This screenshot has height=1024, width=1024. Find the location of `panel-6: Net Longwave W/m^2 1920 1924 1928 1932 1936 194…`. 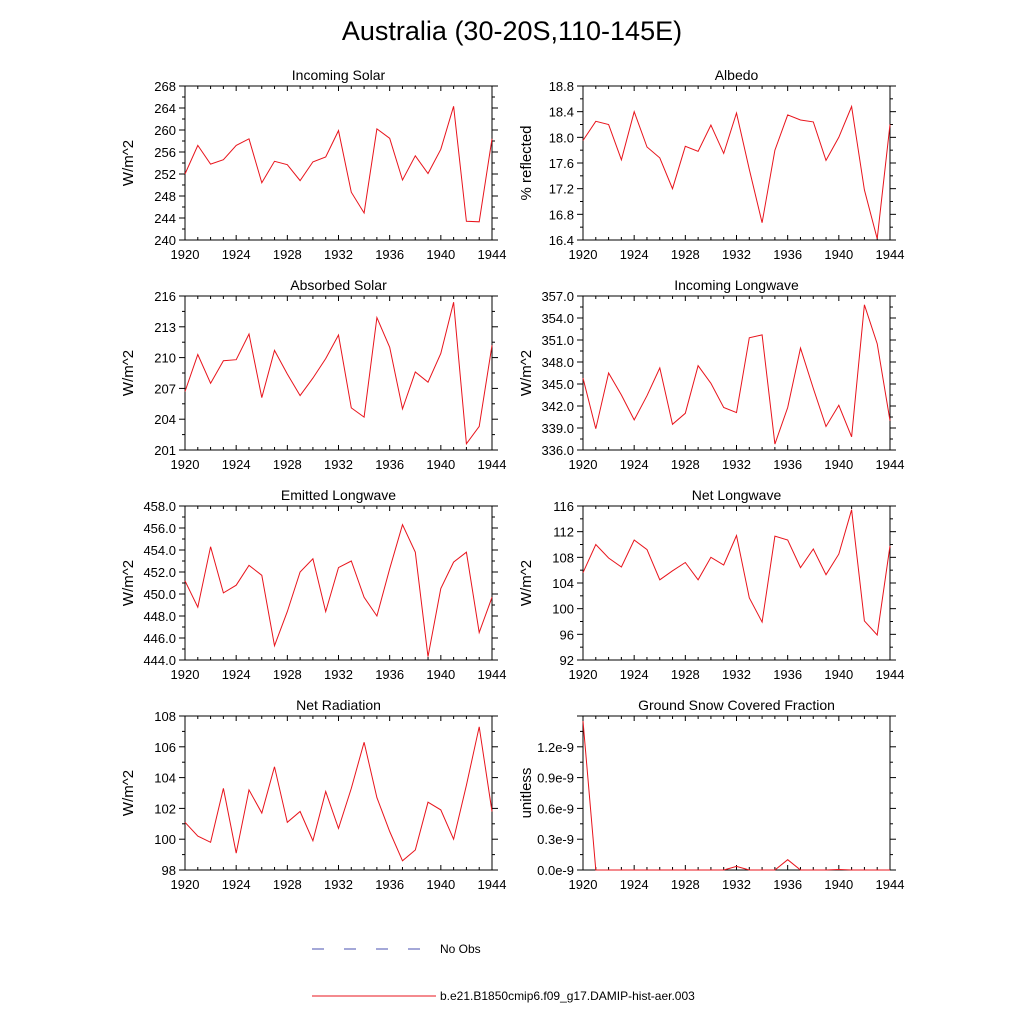

panel-6: Net Longwave W/m^2 1920 1924 1928 1932 1936 194… is located at coordinates (711, 584).